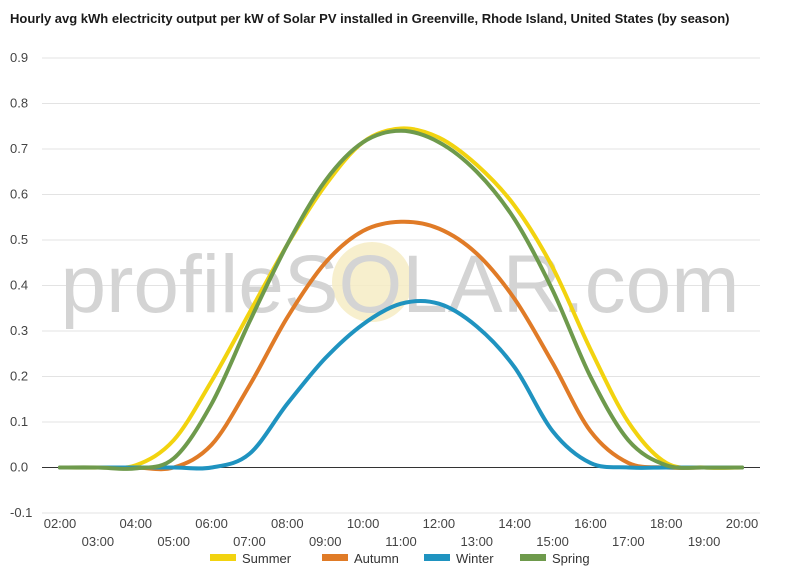  I want to click on y-axis-ticks: 0.9 0.8 0.7 0.6 0.5 0.4 0.3 0.2 0.1 0.0 -0.1, so click(21, 285).